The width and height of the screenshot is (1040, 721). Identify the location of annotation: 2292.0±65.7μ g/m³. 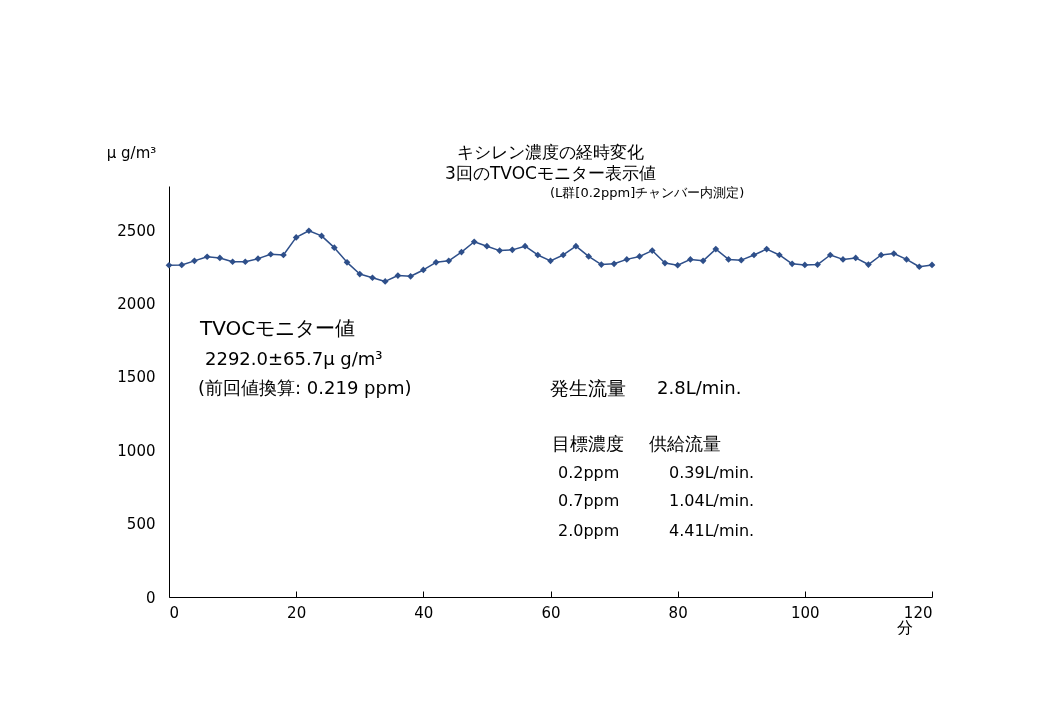
(294, 358).